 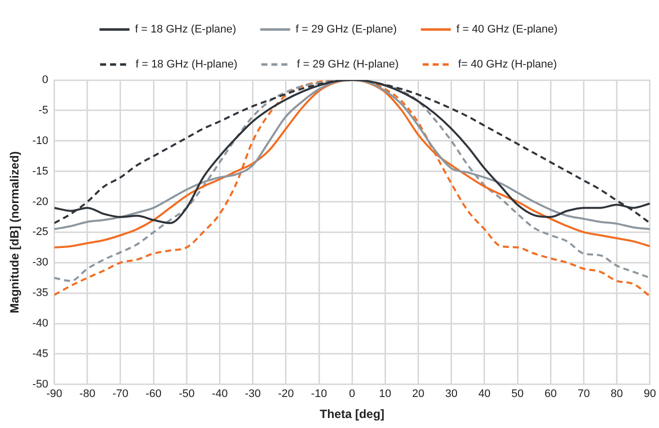 I want to click on x-tick-label: -10, so click(x=319, y=394).